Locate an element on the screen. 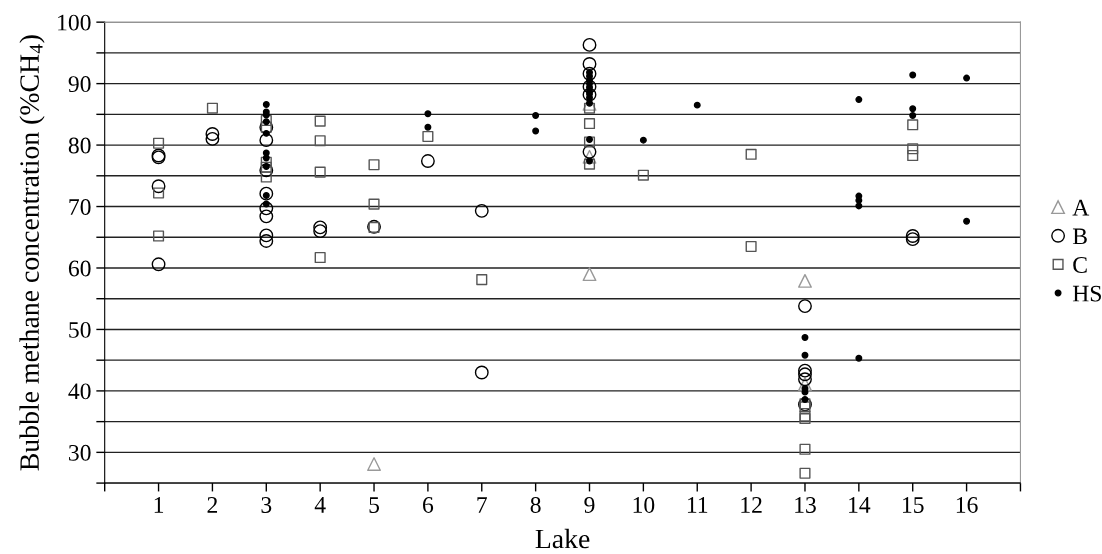 The image size is (1102, 554). y-tick-label: 50 is located at coordinates (80, 329).